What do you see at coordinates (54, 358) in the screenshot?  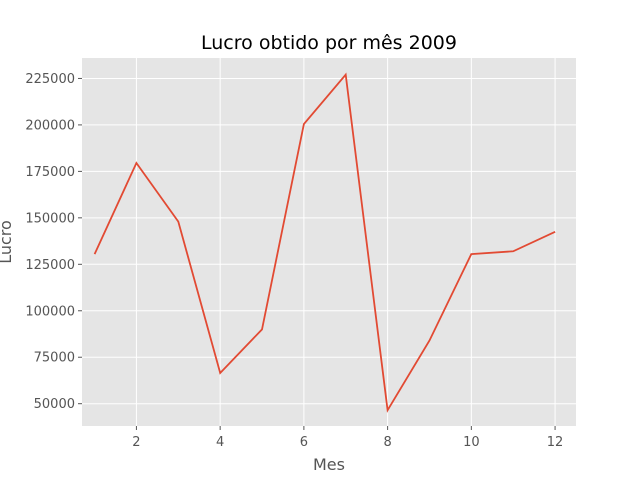 I see `y-tick-label: 75000` at bounding box center [54, 358].